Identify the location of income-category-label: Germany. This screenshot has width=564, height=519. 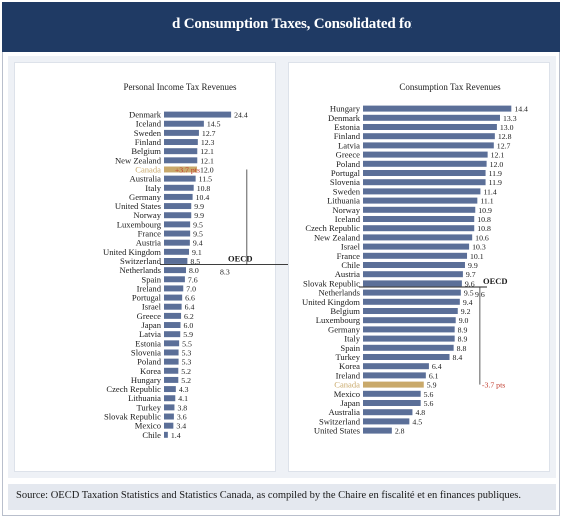
(145, 197).